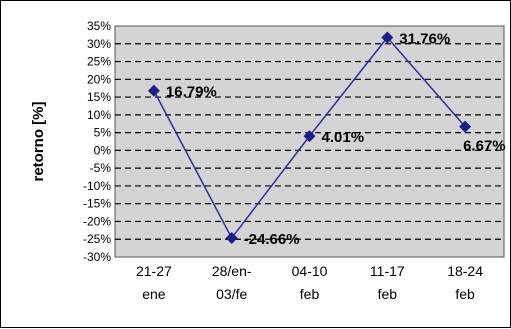  Describe the element at coordinates (97, 257) in the screenshot. I see `y-tick-label: -30%` at that location.